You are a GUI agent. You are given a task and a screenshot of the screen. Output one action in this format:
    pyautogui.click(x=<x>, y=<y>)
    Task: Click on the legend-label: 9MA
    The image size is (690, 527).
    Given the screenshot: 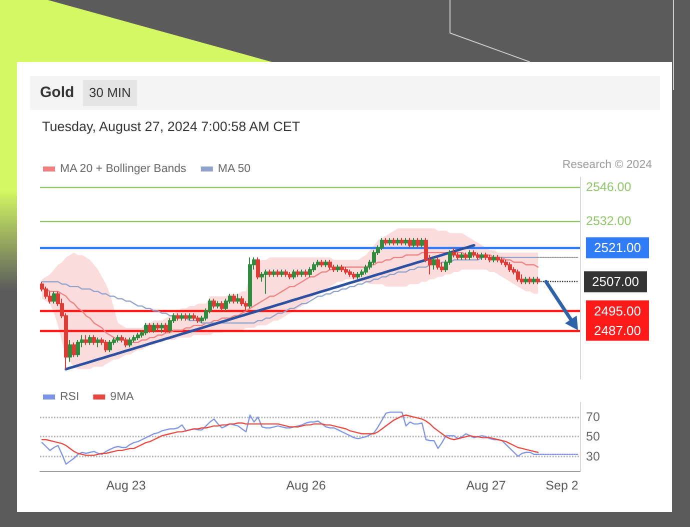 What is the action you would take?
    pyautogui.click(x=122, y=397)
    